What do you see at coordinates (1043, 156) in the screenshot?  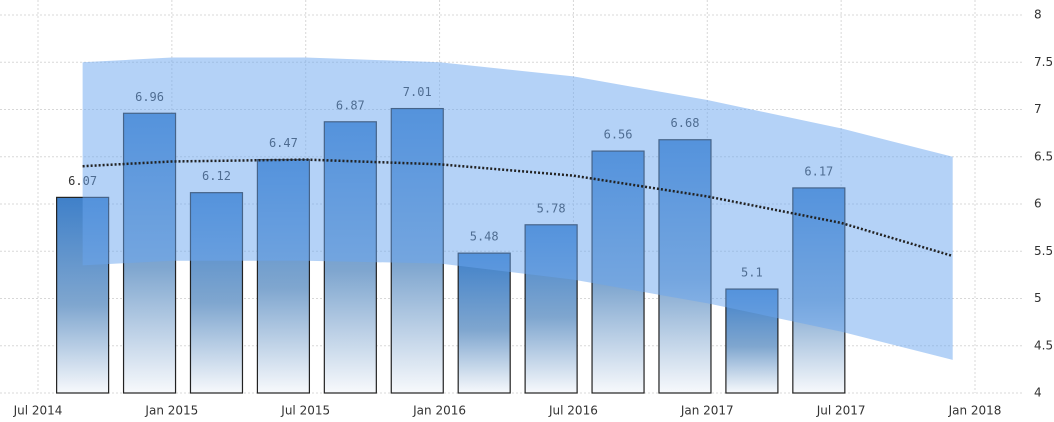 I see `y-tick-label: 6.5` at bounding box center [1043, 156].